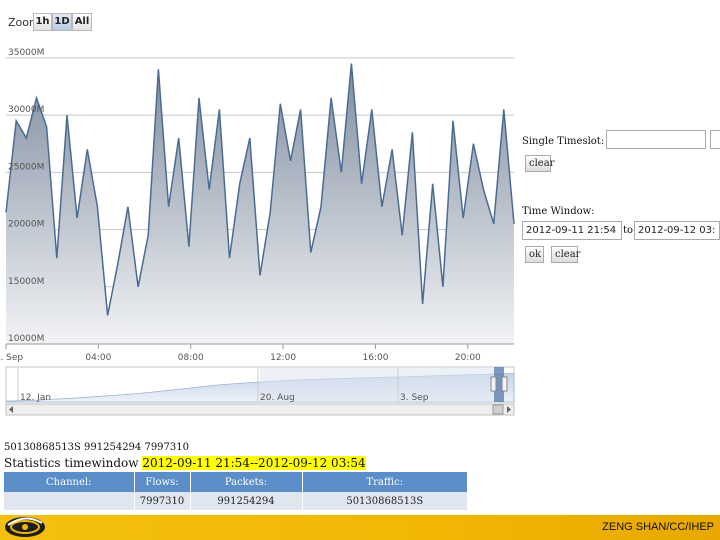 The image size is (720, 540). What do you see at coordinates (283, 358) in the screenshot?
I see `x-tick-label: 12:00` at bounding box center [283, 358].